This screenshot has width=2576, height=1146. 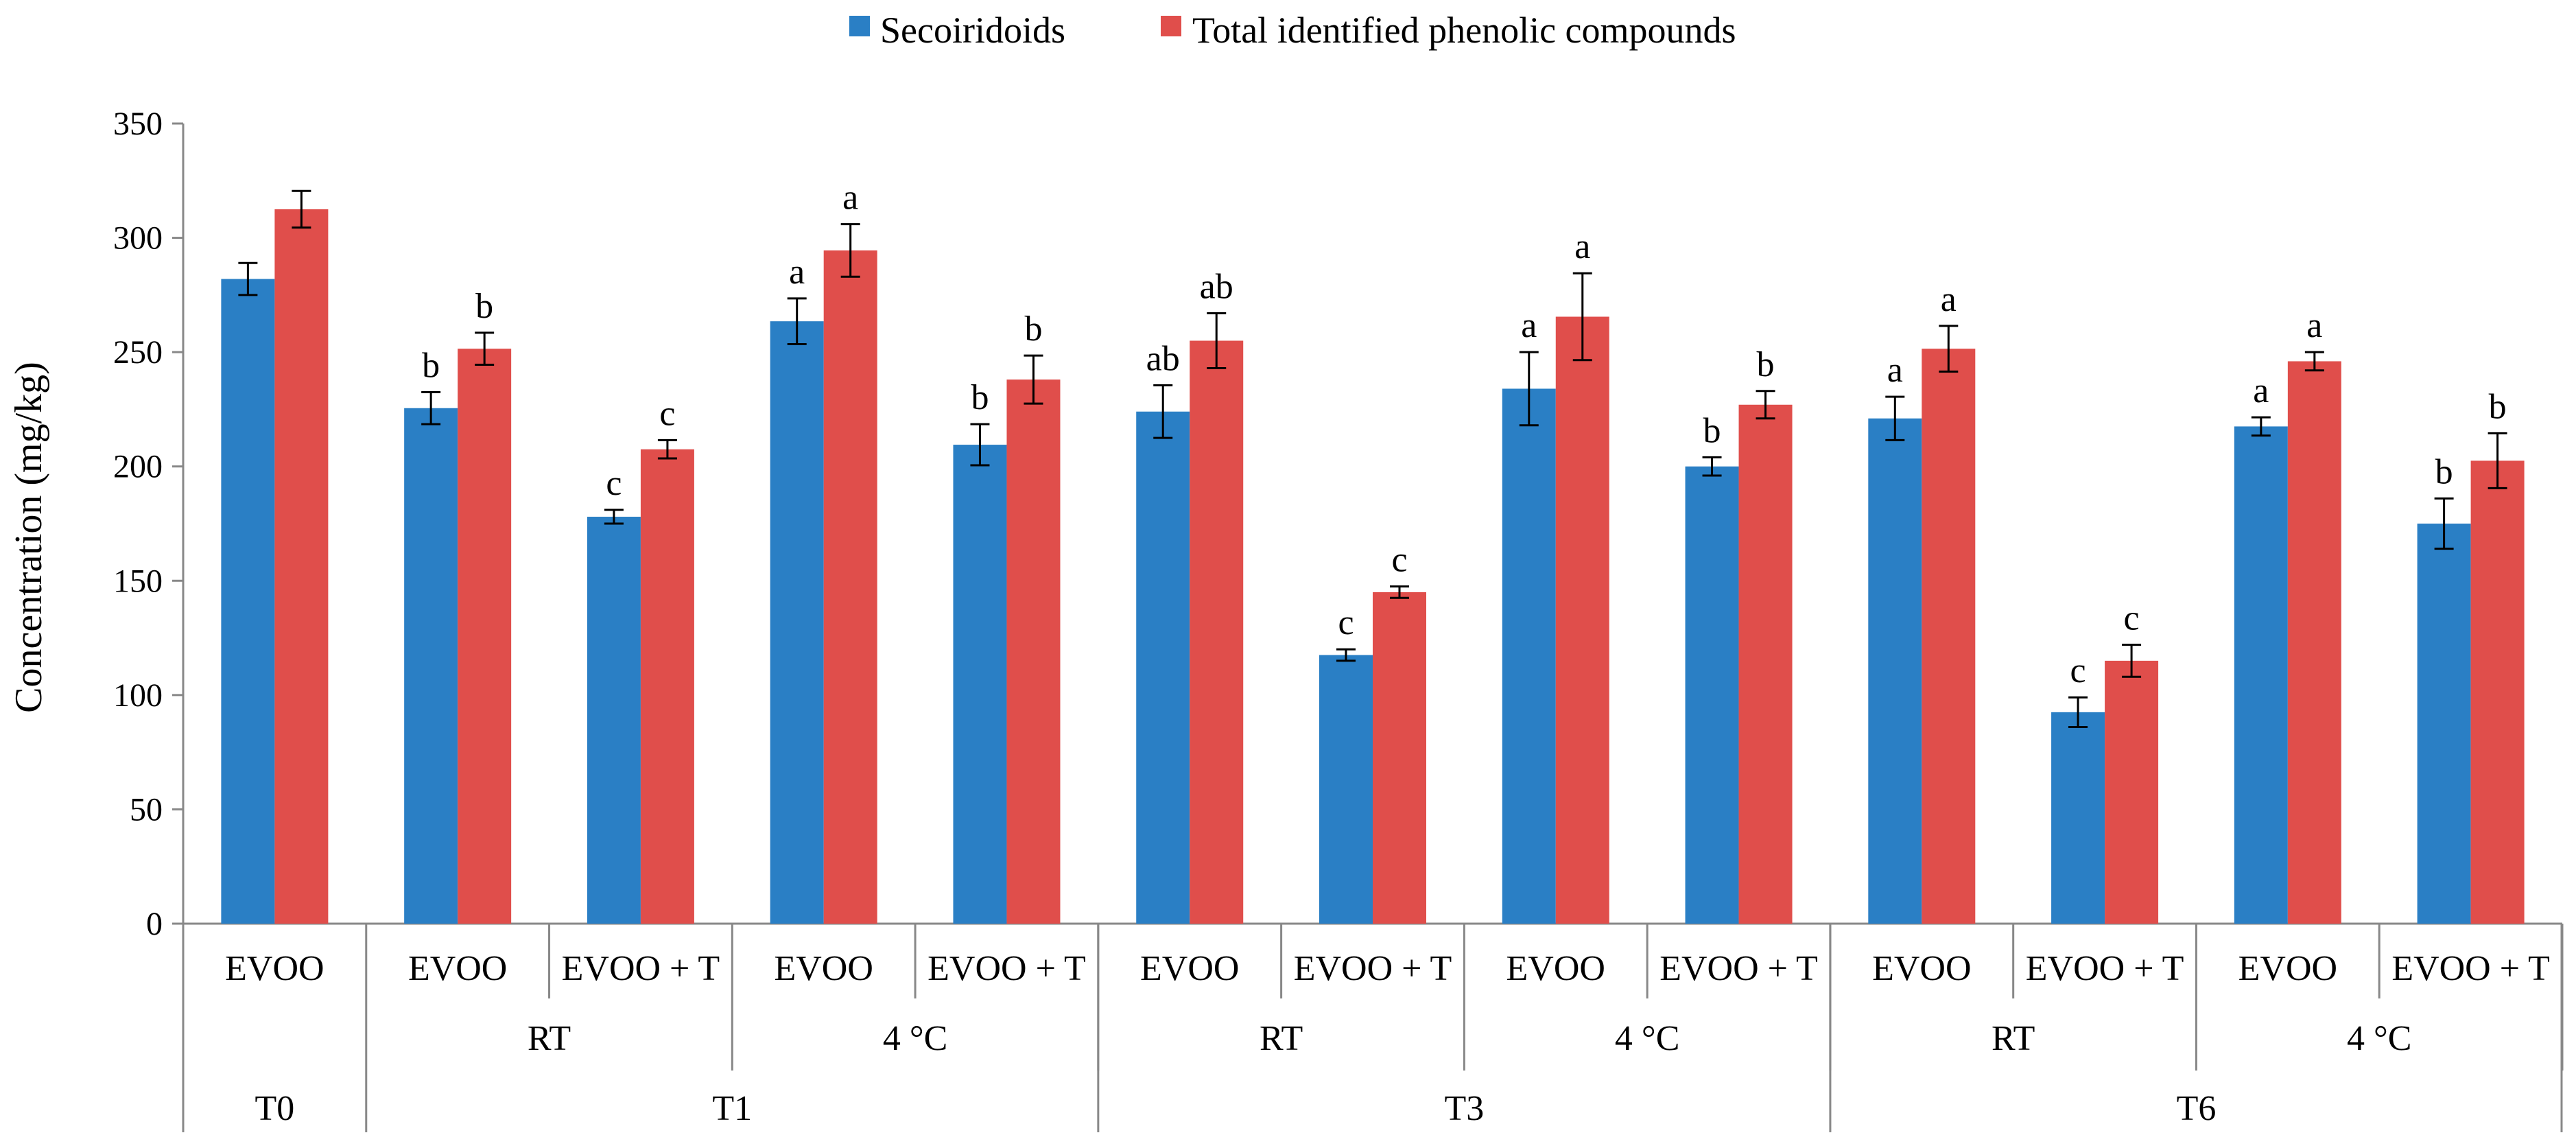 I want to click on y-tick-label: 100, so click(x=138, y=696).